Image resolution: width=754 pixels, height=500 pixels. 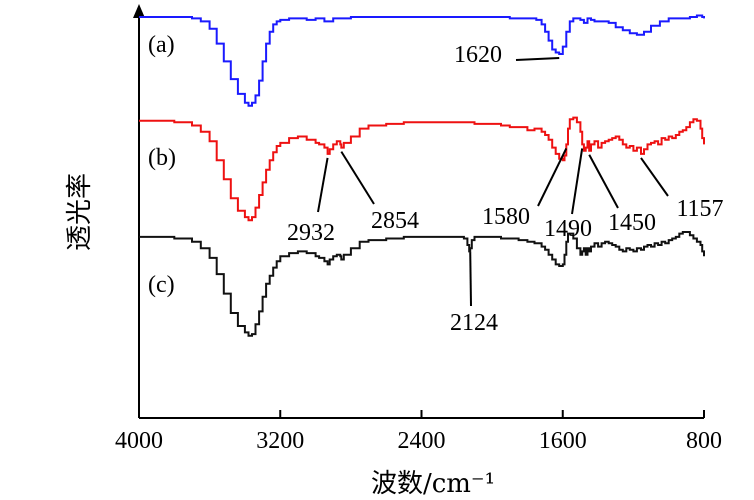 I want to click on y-axis-title: 透光率, so click(x=80, y=212).